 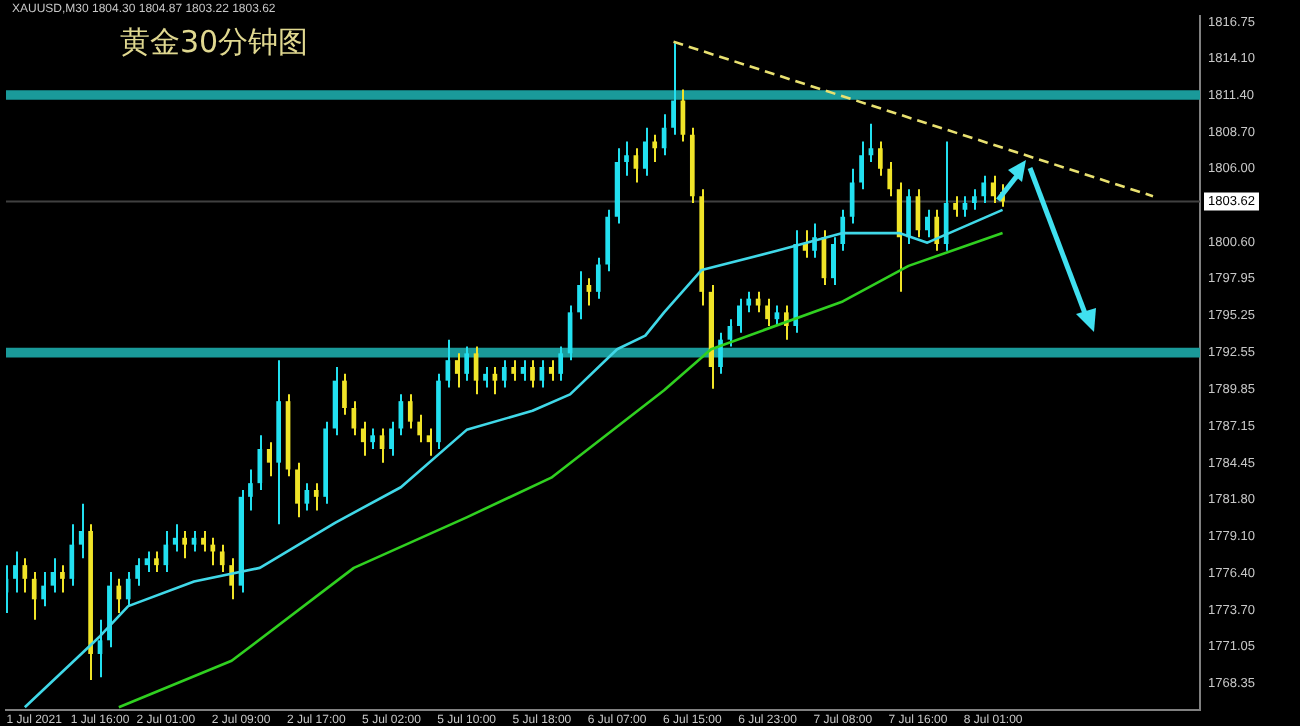 What do you see at coordinates (214, 43) in the screenshot?
I see `chart-title: 黄金30分钟图` at bounding box center [214, 43].